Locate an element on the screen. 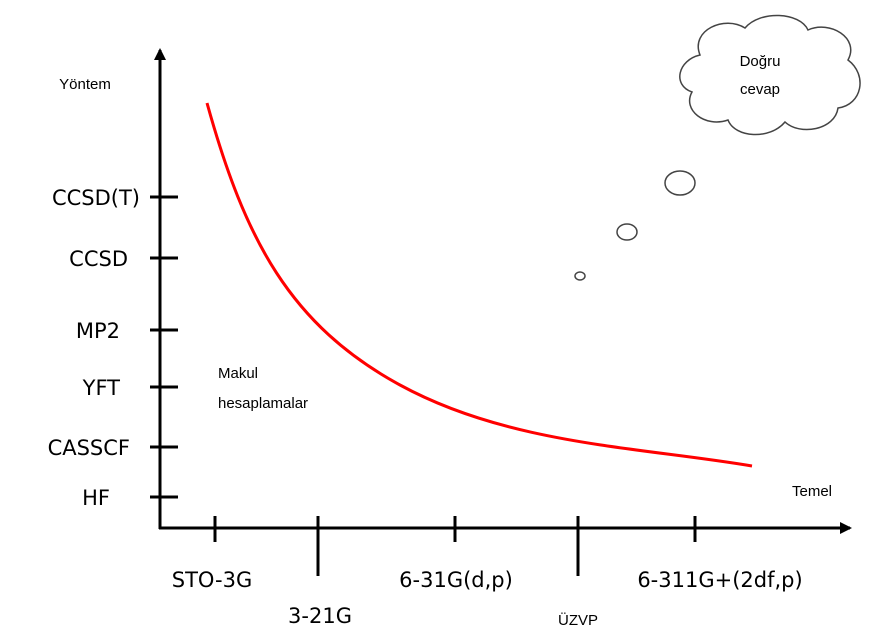 The width and height of the screenshot is (888, 634). basis-label: ÜZVP is located at coordinates (578, 620).